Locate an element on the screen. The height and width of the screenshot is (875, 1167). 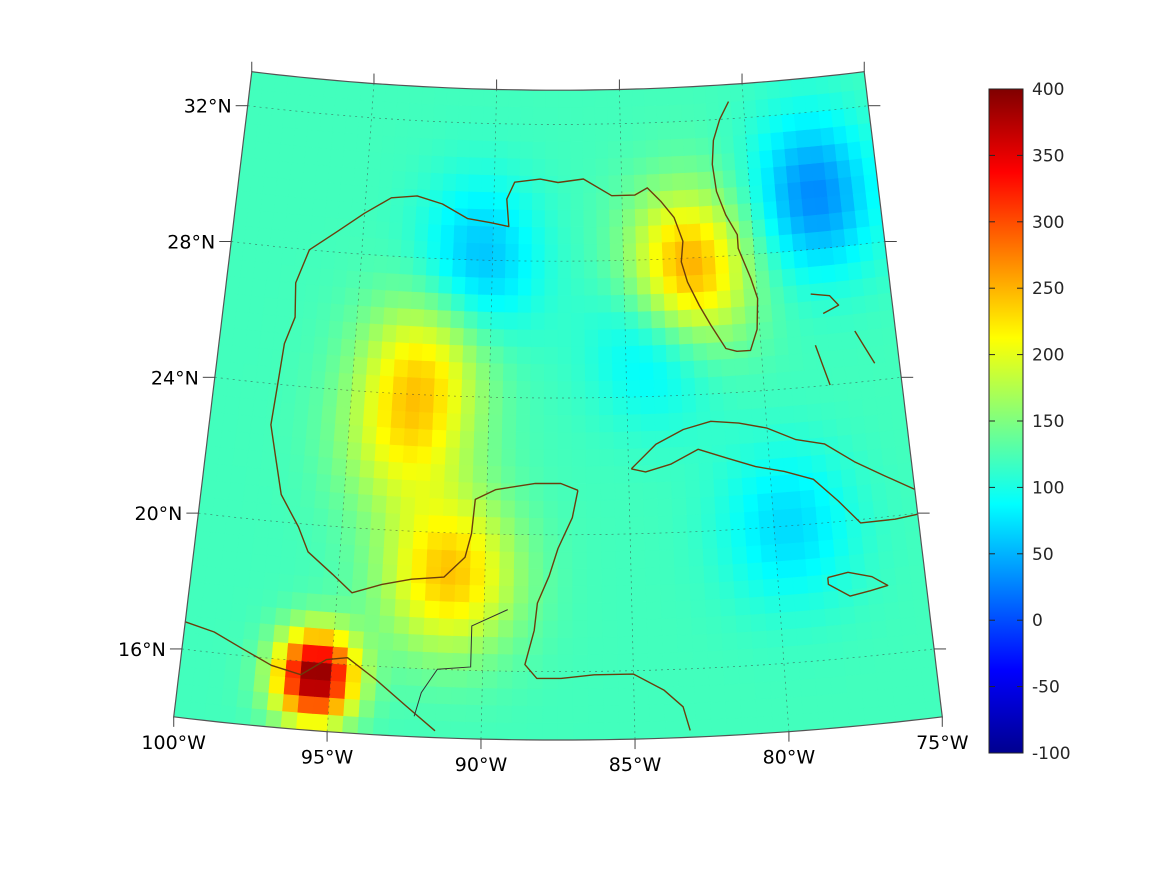
lat-label-28: 28°N is located at coordinates (191, 243).